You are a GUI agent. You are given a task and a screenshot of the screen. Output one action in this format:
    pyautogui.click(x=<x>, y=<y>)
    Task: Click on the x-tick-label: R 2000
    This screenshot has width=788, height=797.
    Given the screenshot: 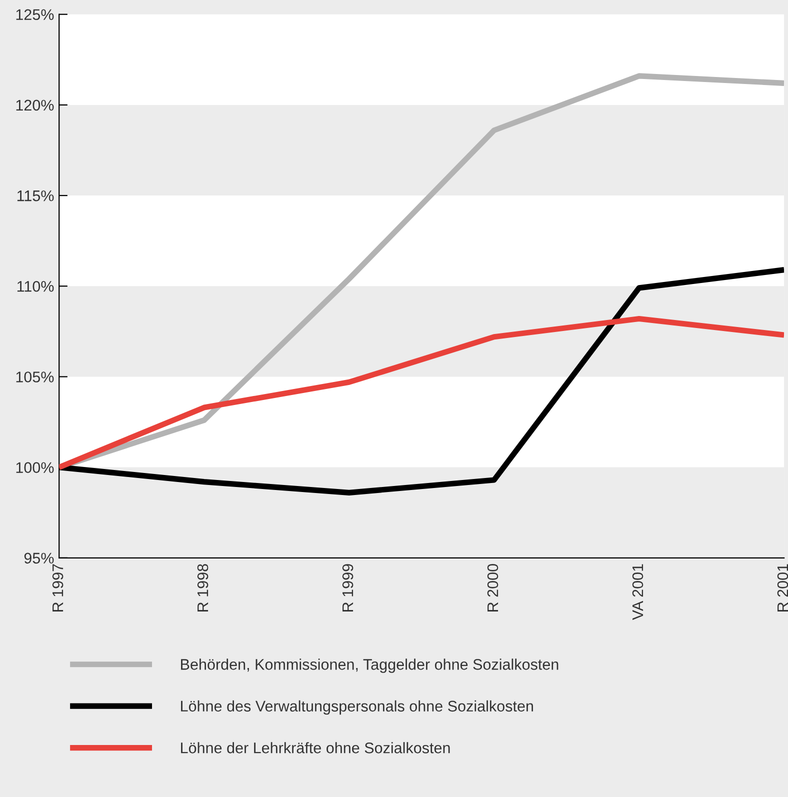 What is the action you would take?
    pyautogui.click(x=492, y=588)
    